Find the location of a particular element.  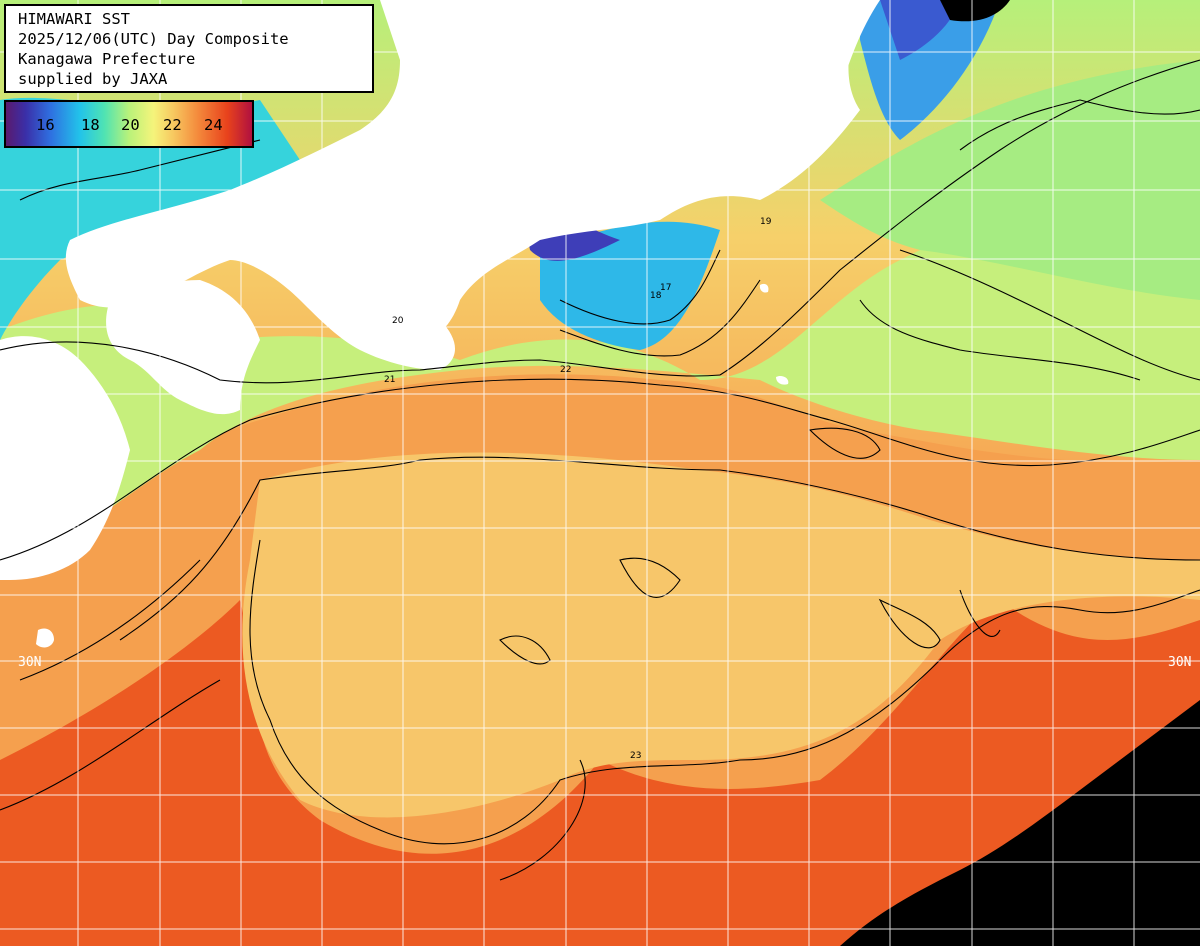

contour-label-21: 21 is located at coordinates (389, 380).